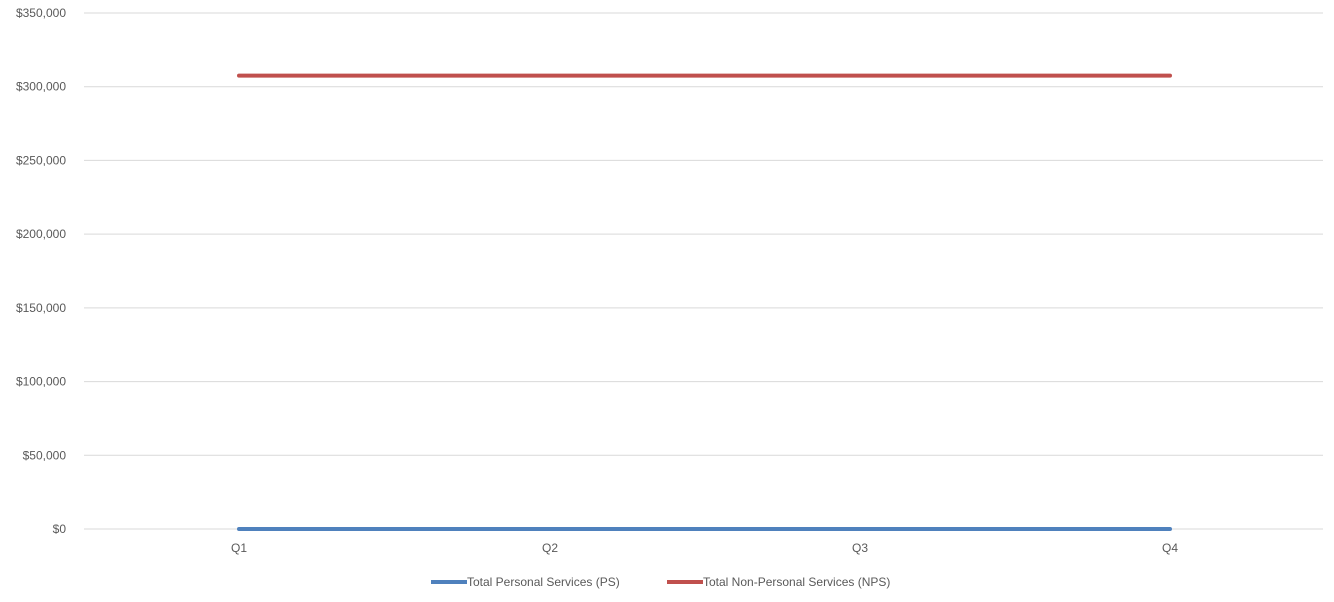 The height and width of the screenshot is (602, 1334). Describe the element at coordinates (704, 548) in the screenshot. I see `x-axis-tick-labels: Q1 Q2 Q3 Q4` at that location.